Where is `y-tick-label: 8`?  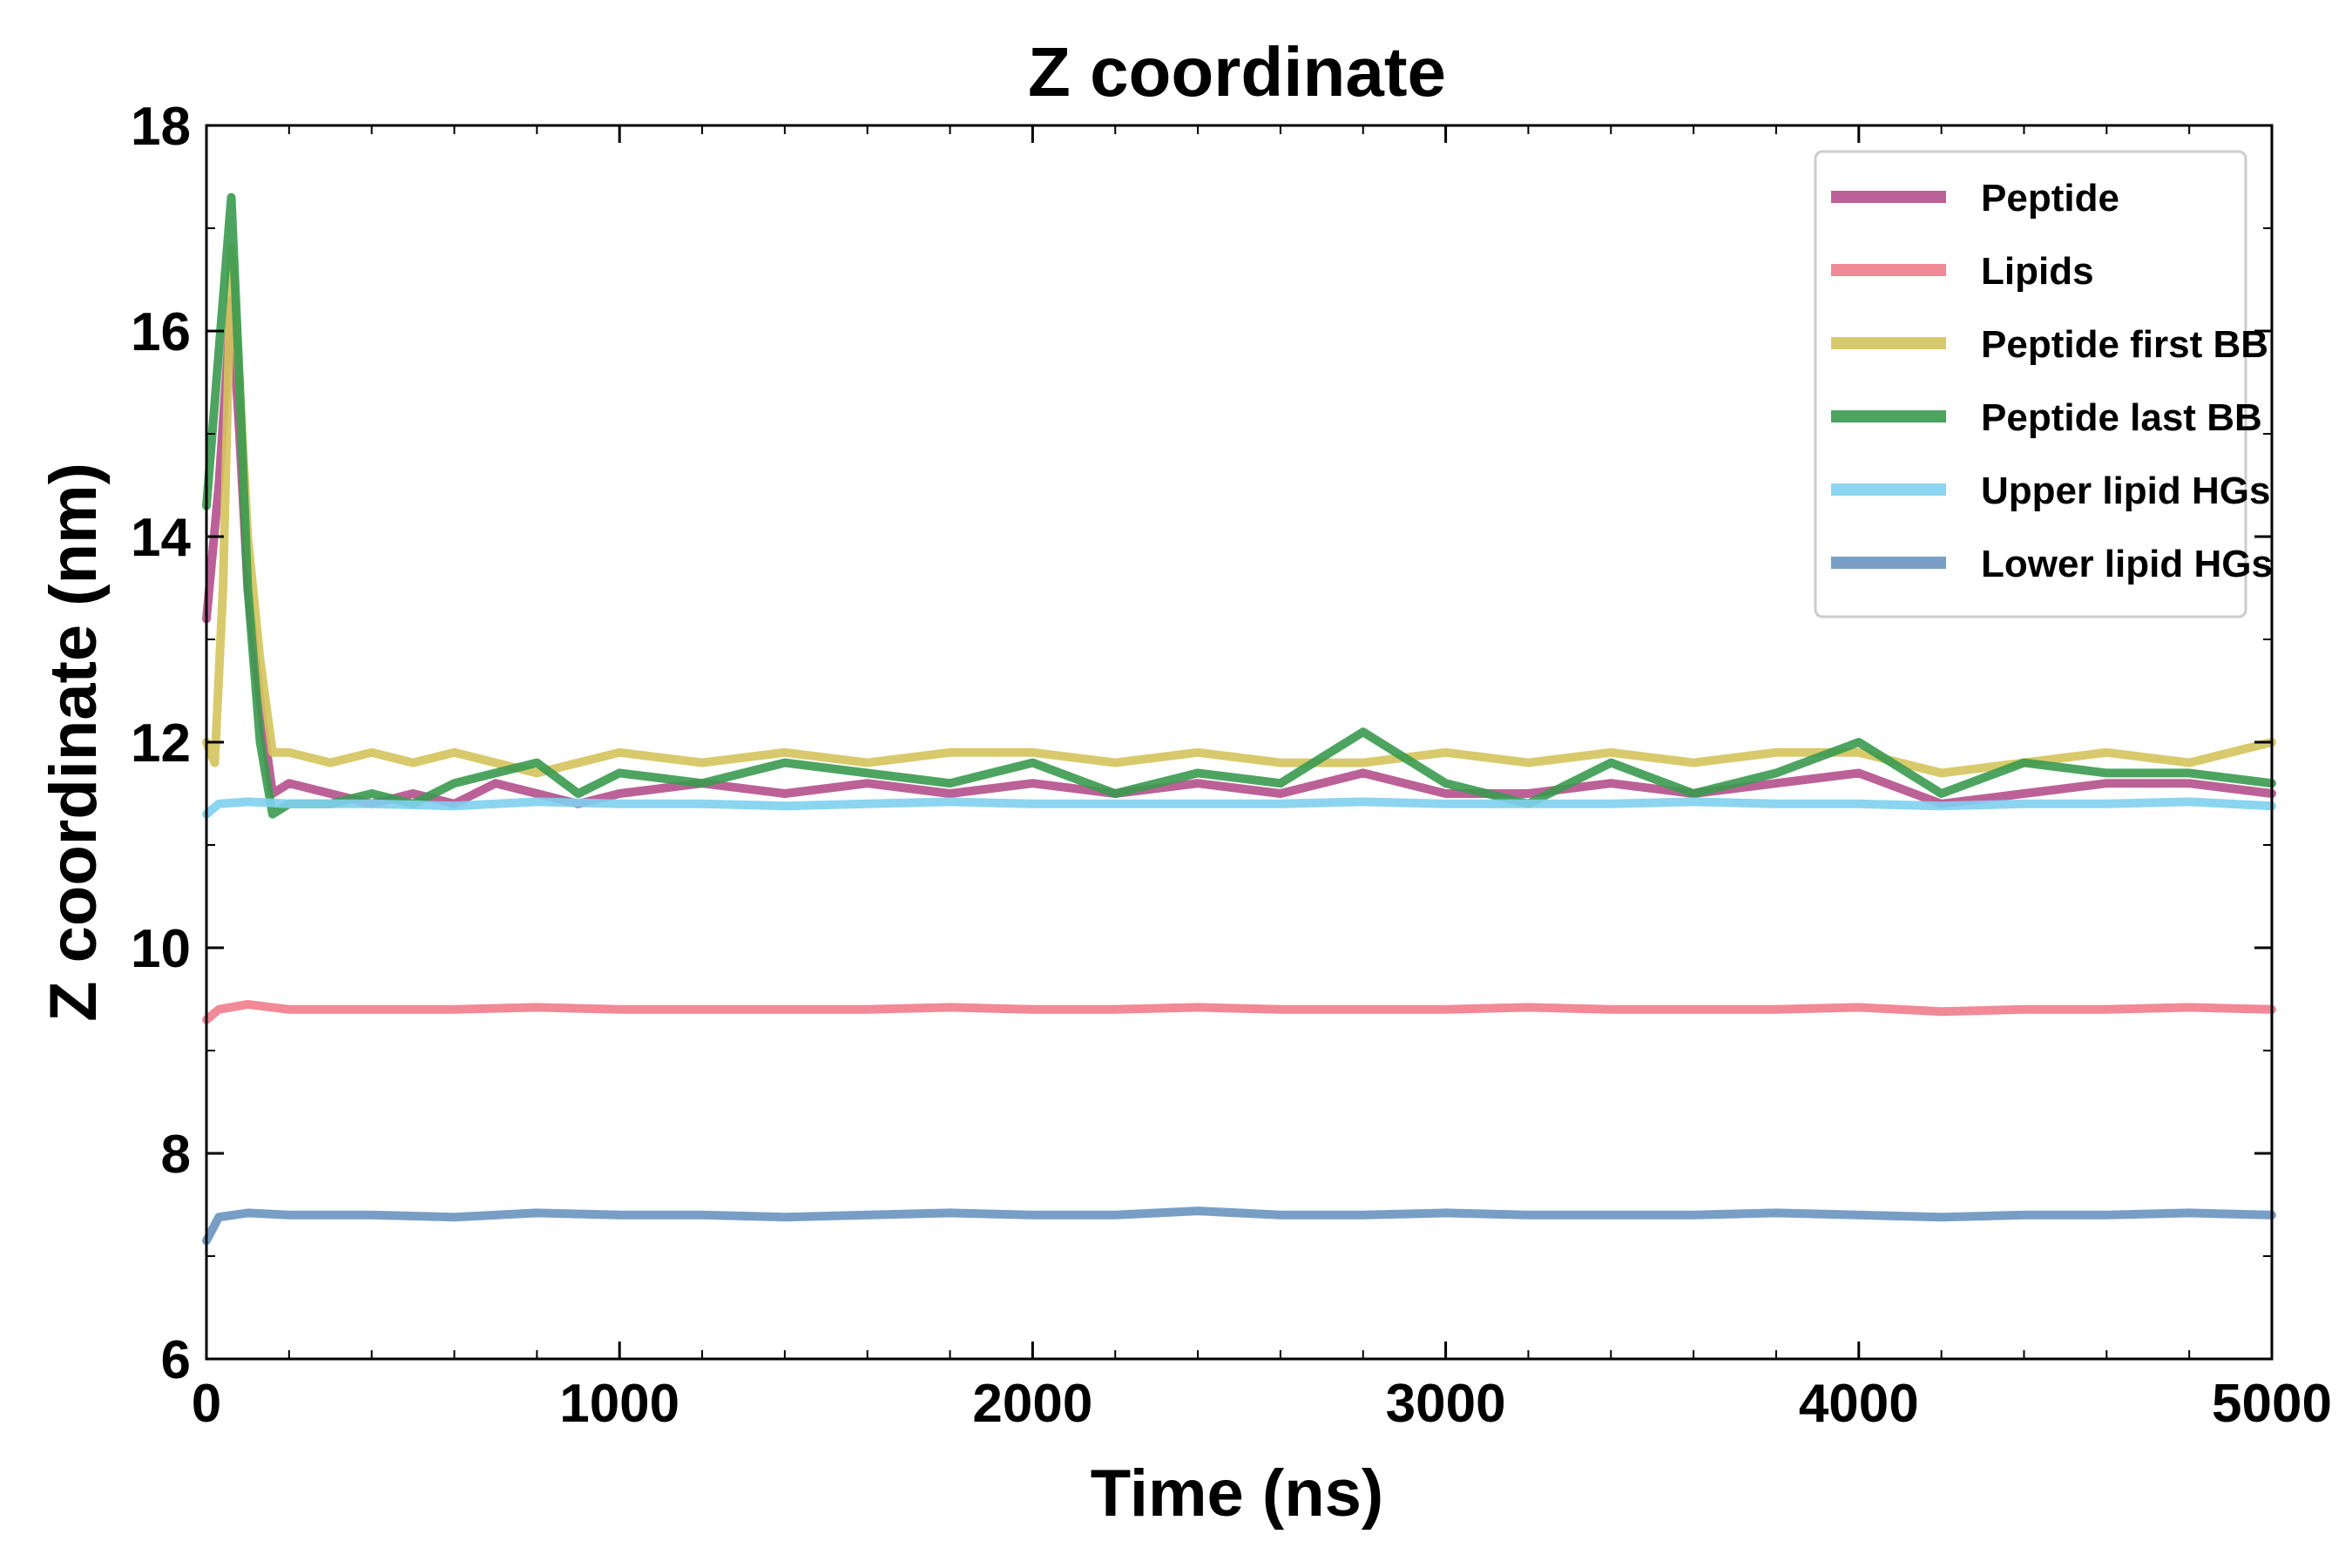
y-tick-label: 8 is located at coordinates (176, 1155).